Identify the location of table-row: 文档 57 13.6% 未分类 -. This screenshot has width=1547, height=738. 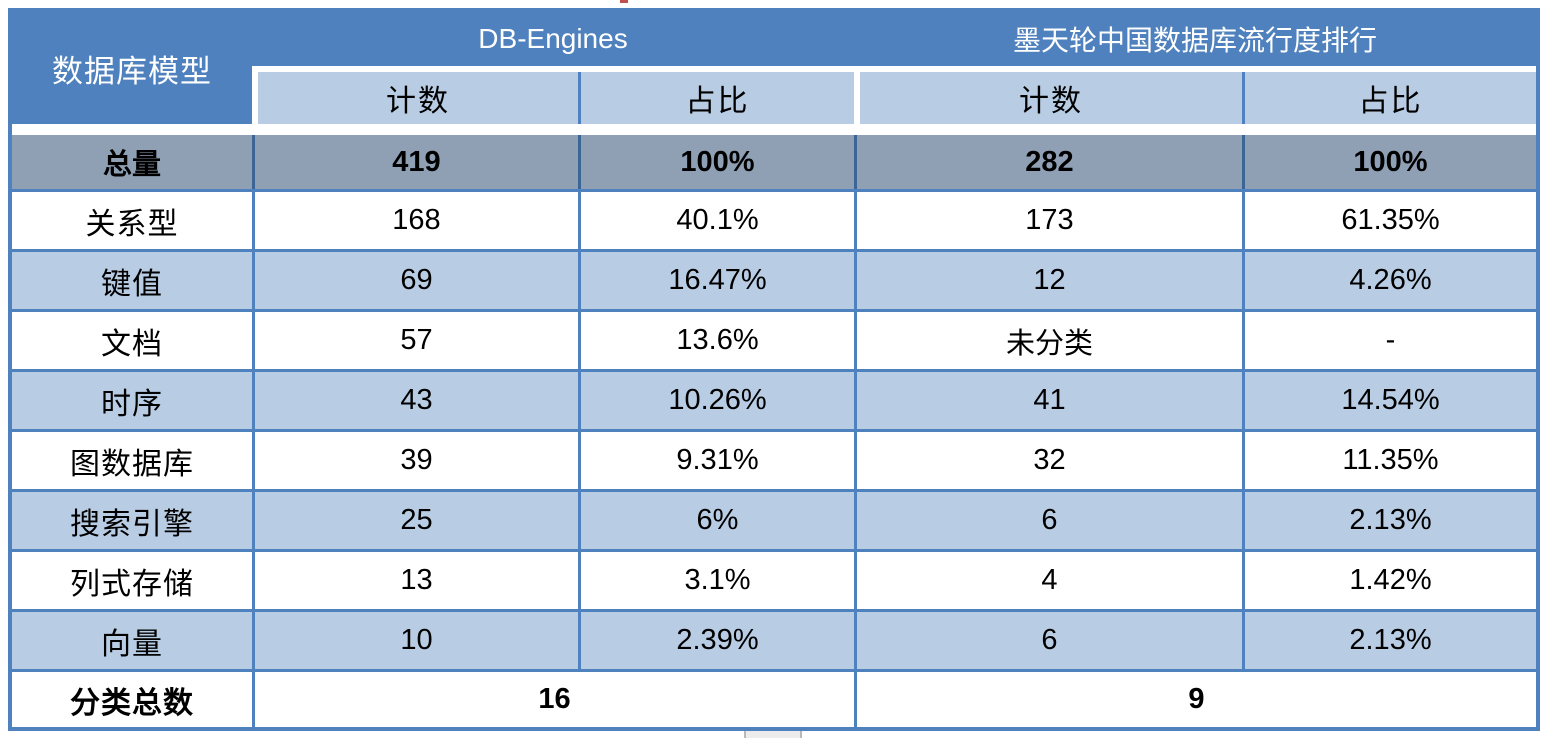
(774, 342).